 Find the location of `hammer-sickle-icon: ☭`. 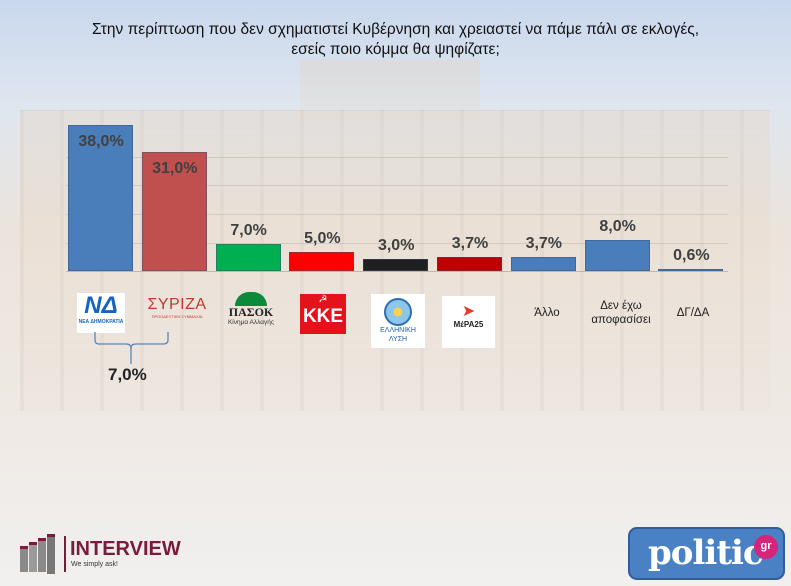

hammer-sickle-icon: ☭ is located at coordinates (323, 299).